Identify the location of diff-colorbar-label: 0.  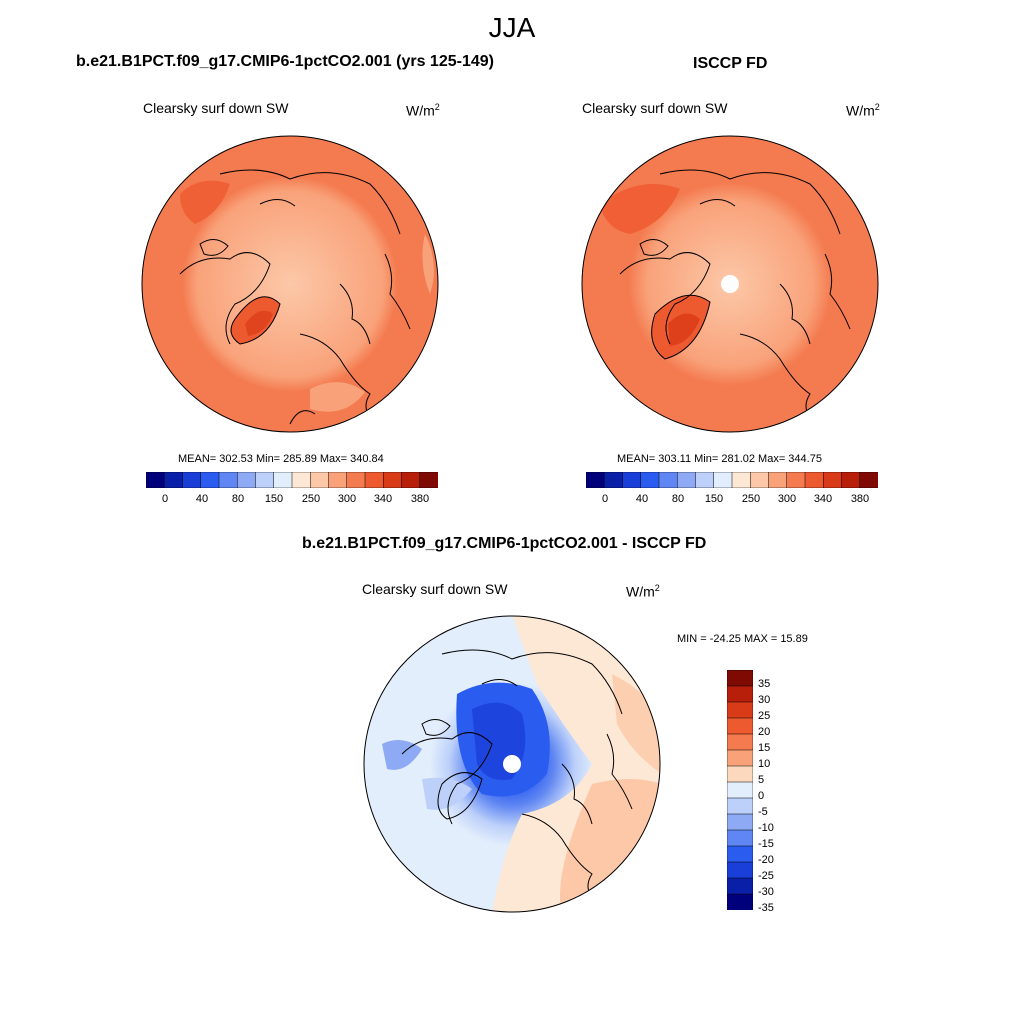
(761, 796).